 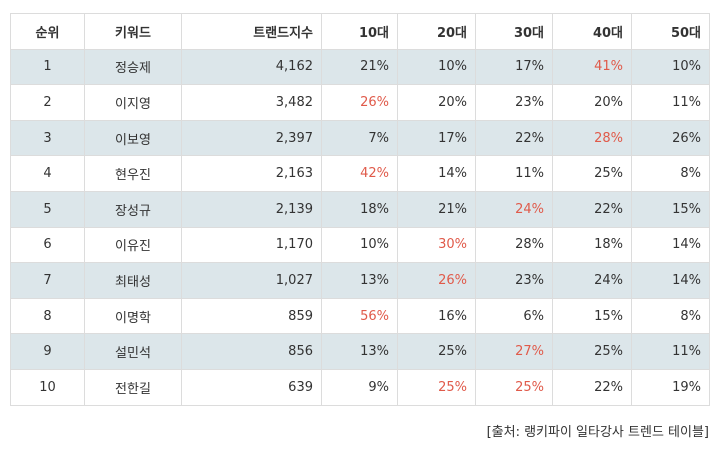 What do you see at coordinates (251, 280) in the screenshot?
I see `trend-index-cell: 1,027` at bounding box center [251, 280].